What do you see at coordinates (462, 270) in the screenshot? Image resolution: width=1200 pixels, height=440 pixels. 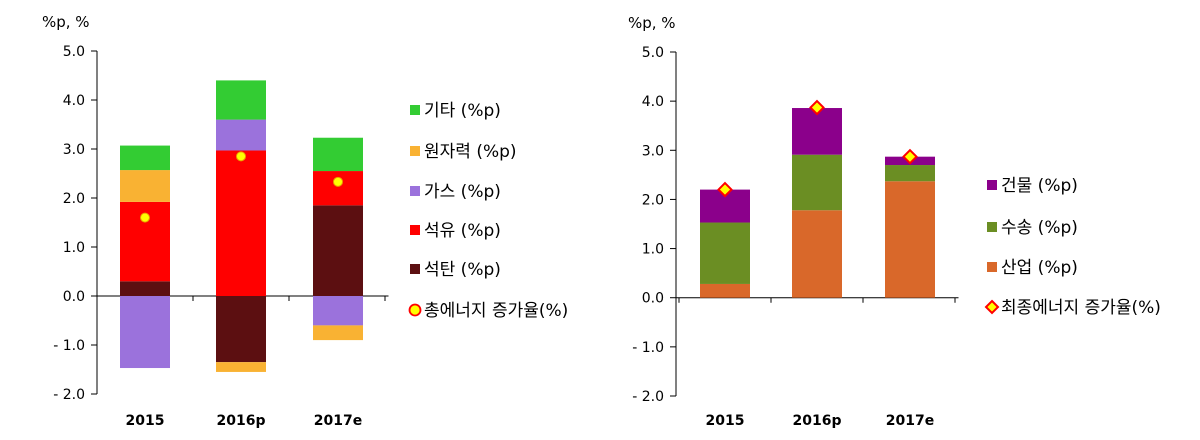 I see `legend-label: 석탄 (%p)` at bounding box center [462, 270].